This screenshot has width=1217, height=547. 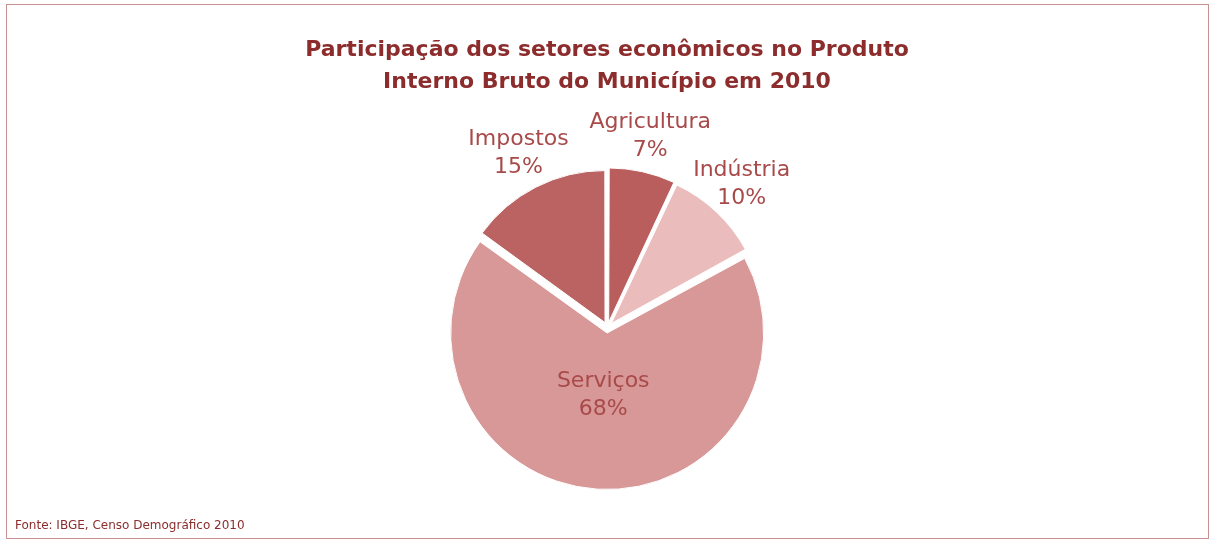 What do you see at coordinates (650, 120) in the screenshot?
I see `slice-label: Agricultura` at bounding box center [650, 120].